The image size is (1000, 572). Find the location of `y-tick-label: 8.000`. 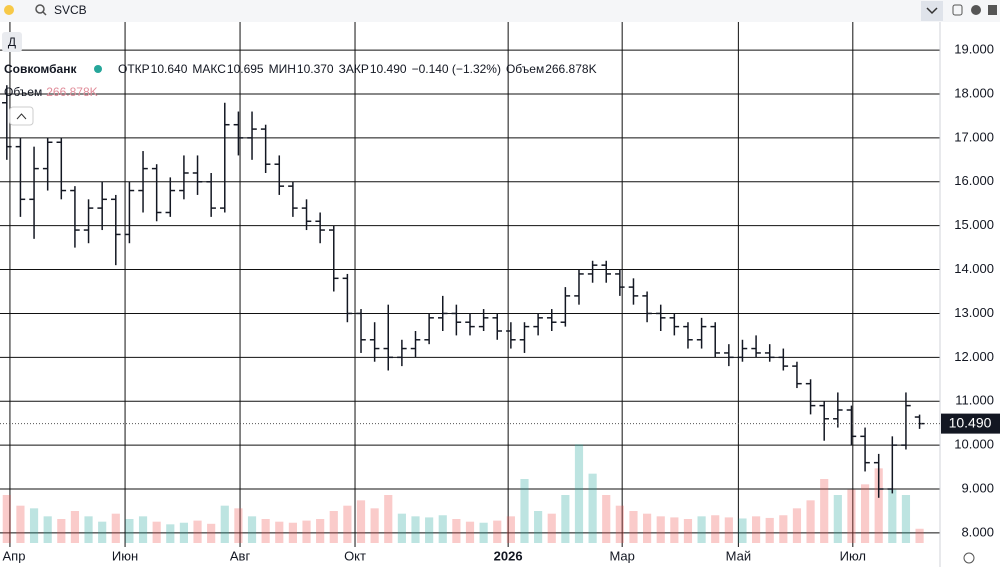

y-tick-label: 8.000 is located at coordinates (977, 531).